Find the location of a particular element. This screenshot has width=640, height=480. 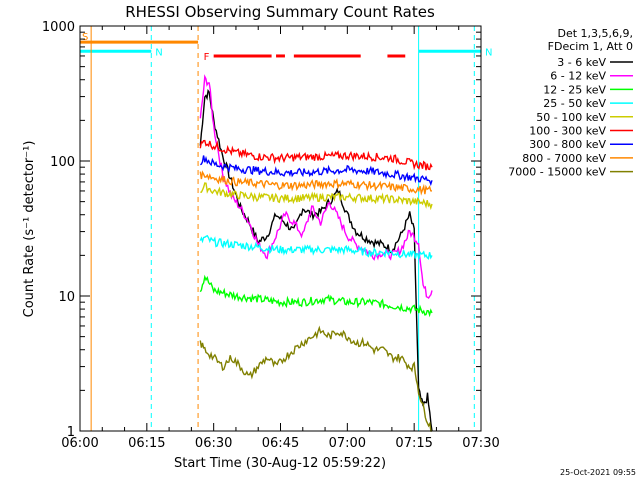

x-tick-label: 06:00 is located at coordinates (79, 443).